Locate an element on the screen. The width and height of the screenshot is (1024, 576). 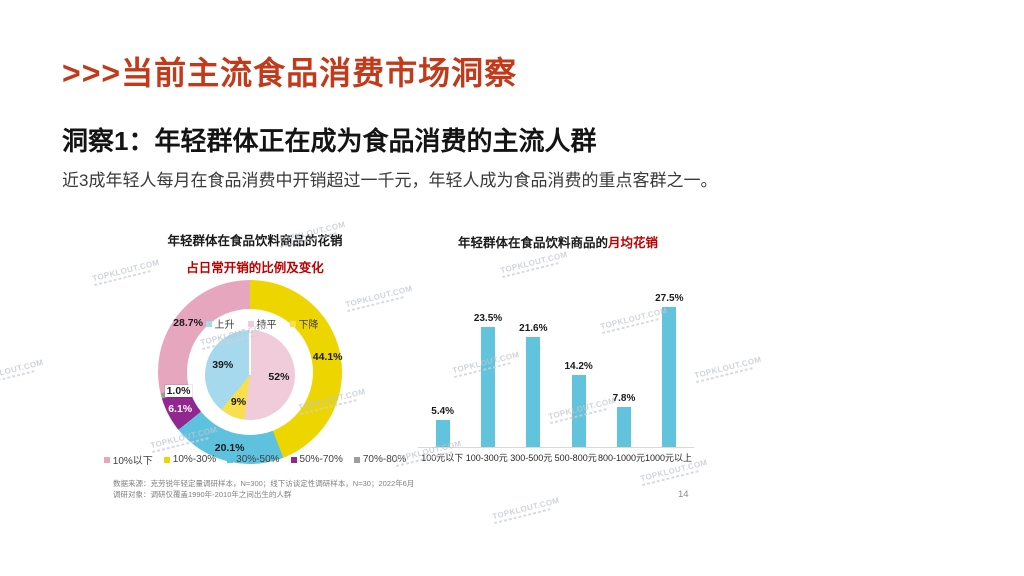
bar-value-label: 7.8% is located at coordinates (624, 399).